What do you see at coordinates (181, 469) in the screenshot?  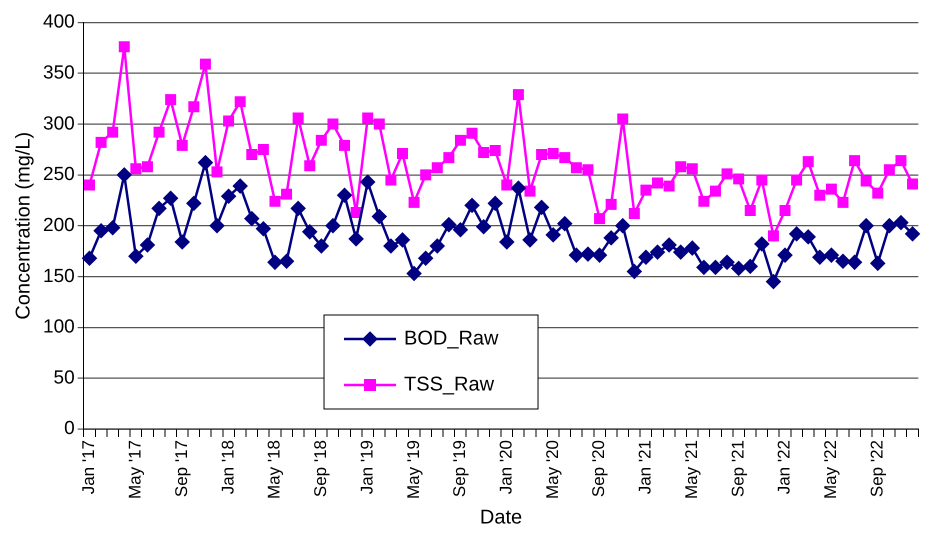 I see `x-tick-label: Sep '17` at bounding box center [181, 469].